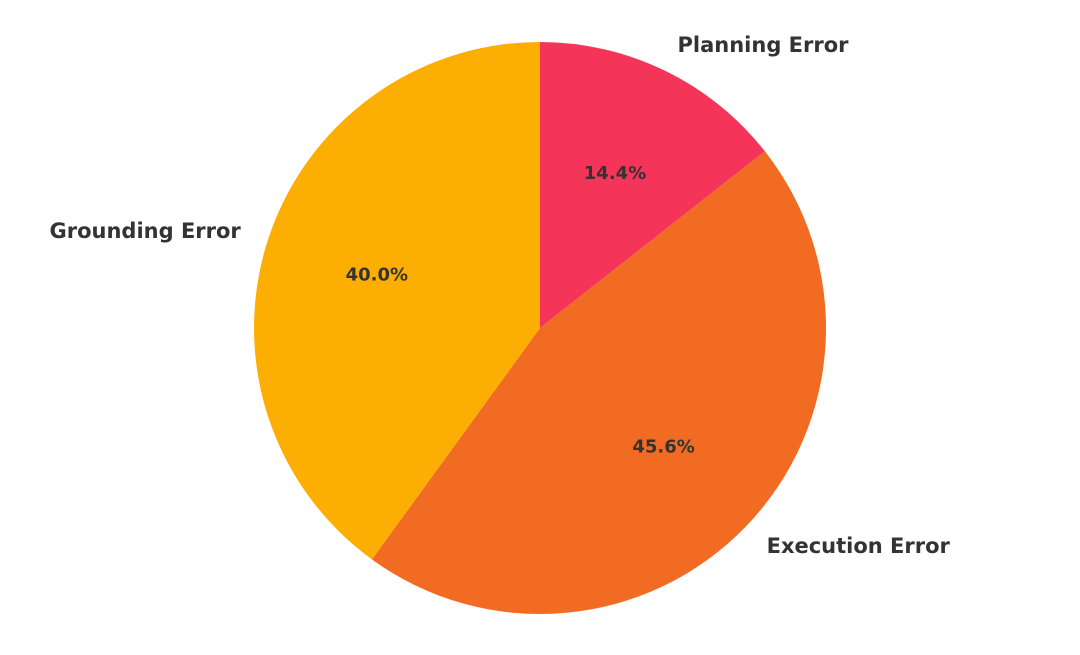  What do you see at coordinates (377, 274) in the screenshot?
I see `pie-percent-label: 40.0%` at bounding box center [377, 274].